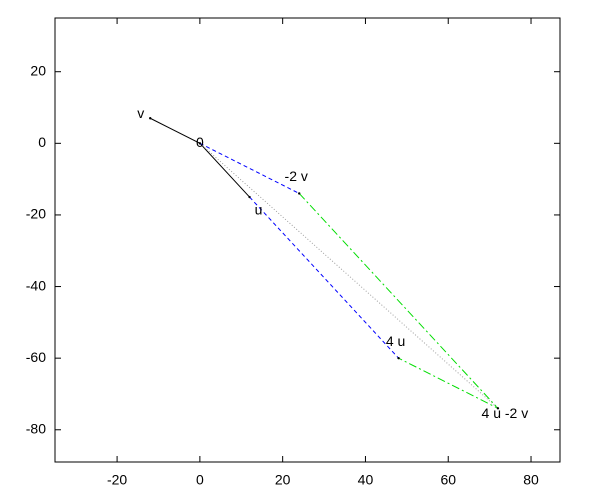  I want to click on y-tick-label: -20, so click(36, 214).